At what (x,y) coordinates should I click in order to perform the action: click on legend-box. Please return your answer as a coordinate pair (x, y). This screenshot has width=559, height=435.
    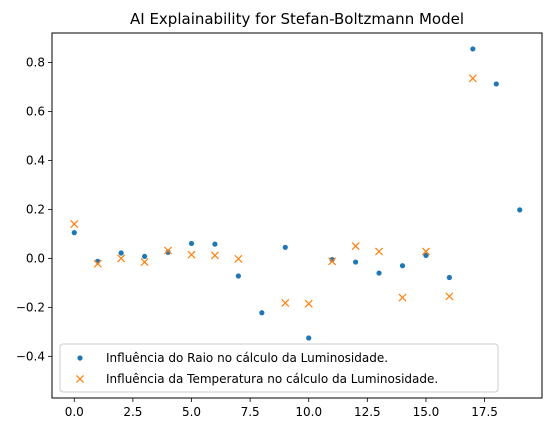
    Looking at the image, I should click on (279, 368).